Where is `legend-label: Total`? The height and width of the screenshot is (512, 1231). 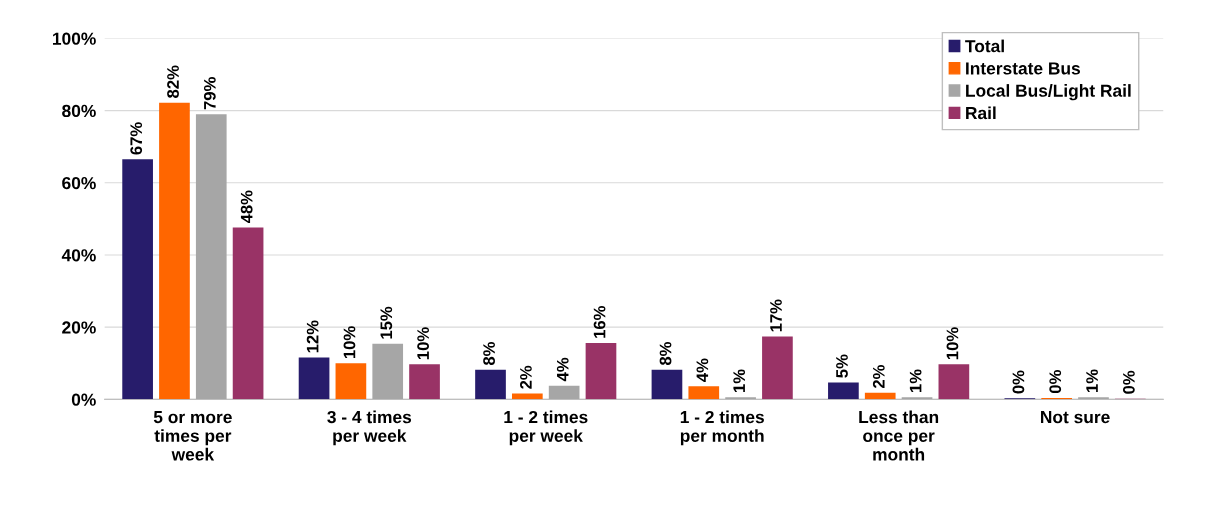
legend-label: Total is located at coordinates (984, 46).